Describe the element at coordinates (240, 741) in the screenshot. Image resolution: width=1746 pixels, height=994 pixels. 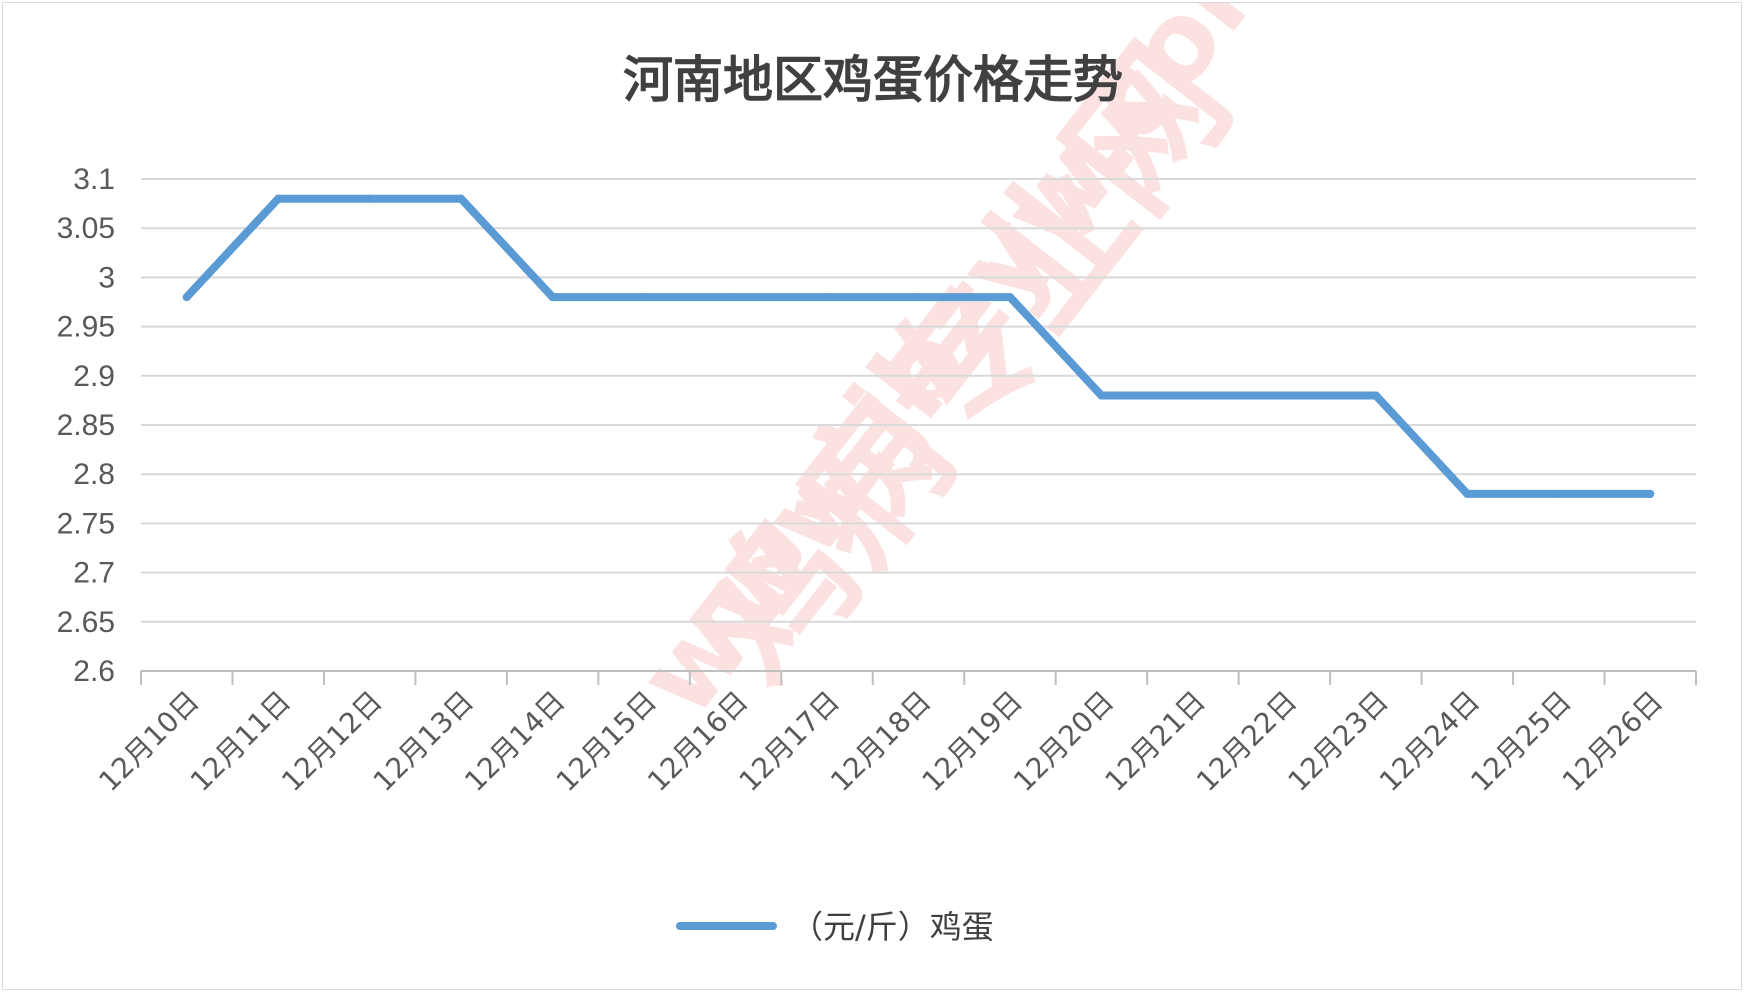
I see `x-tick-label: 12月11日` at that location.